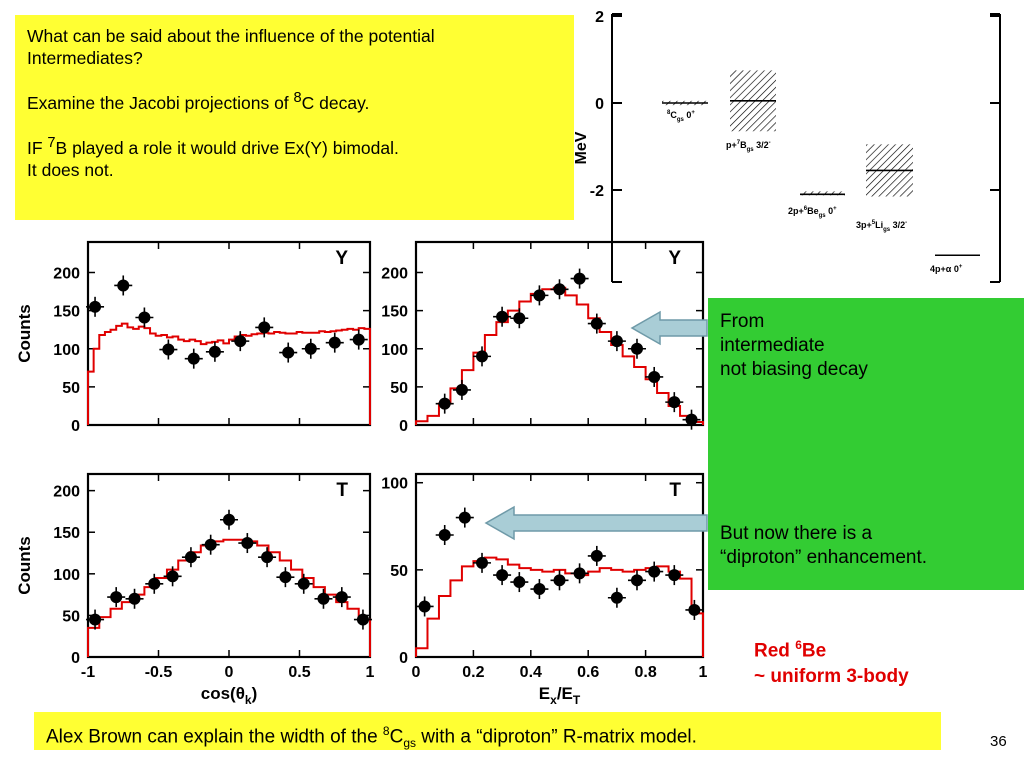 The width and height of the screenshot is (1024, 768). Describe the element at coordinates (881, 226) in the screenshot. I see `level-label: 3p+5Ligs 3/2-` at that location.